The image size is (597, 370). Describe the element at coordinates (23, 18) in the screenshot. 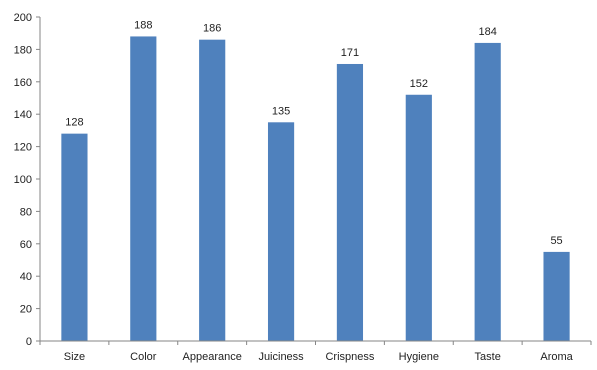

I see `y-tick-label: 200` at that location.